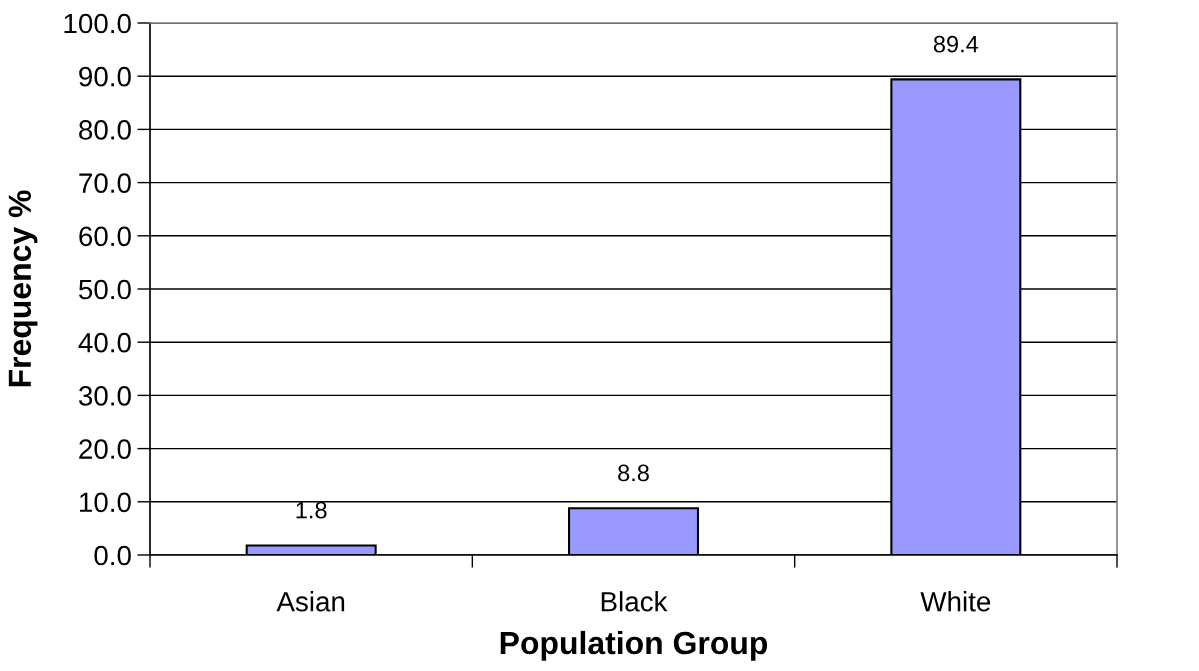 Image resolution: width=1199 pixels, height=671 pixels. I want to click on x-tick-label: White, so click(955, 601).